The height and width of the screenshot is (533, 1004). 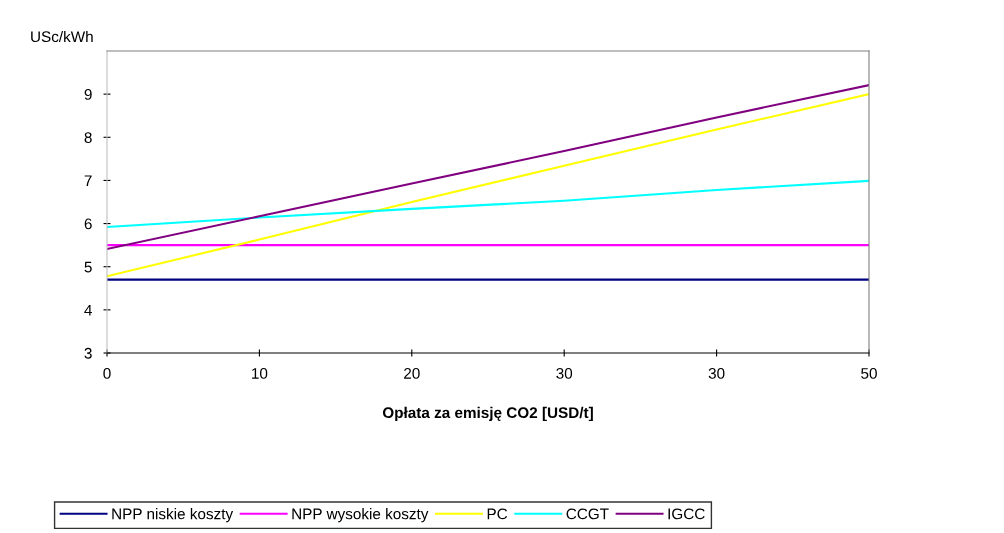 What do you see at coordinates (88, 94) in the screenshot?
I see `y-tick-label: 9` at bounding box center [88, 94].